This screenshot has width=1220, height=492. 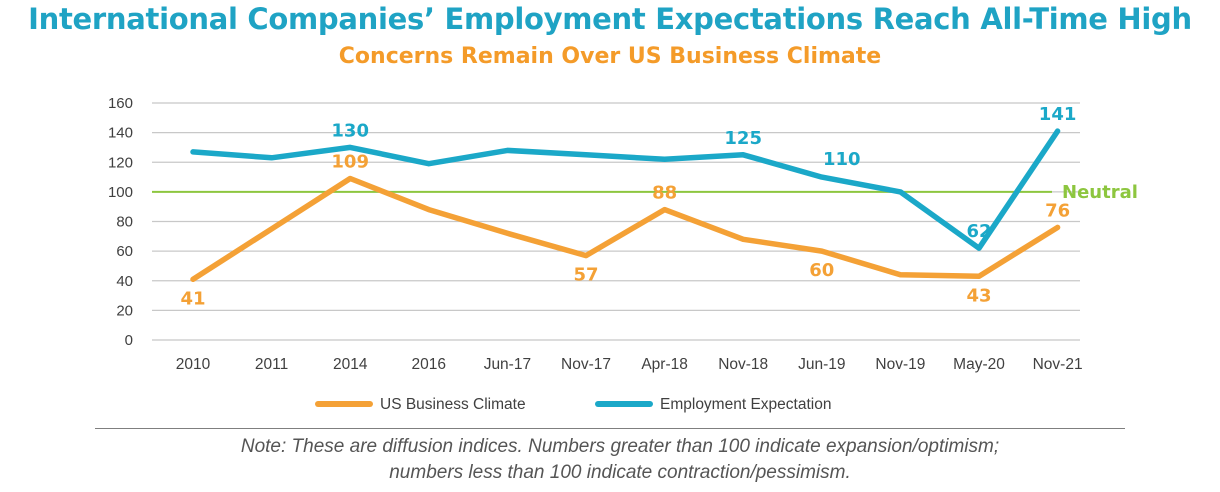 What do you see at coordinates (129, 340) in the screenshot?
I see `y-tick-label: 0` at bounding box center [129, 340].